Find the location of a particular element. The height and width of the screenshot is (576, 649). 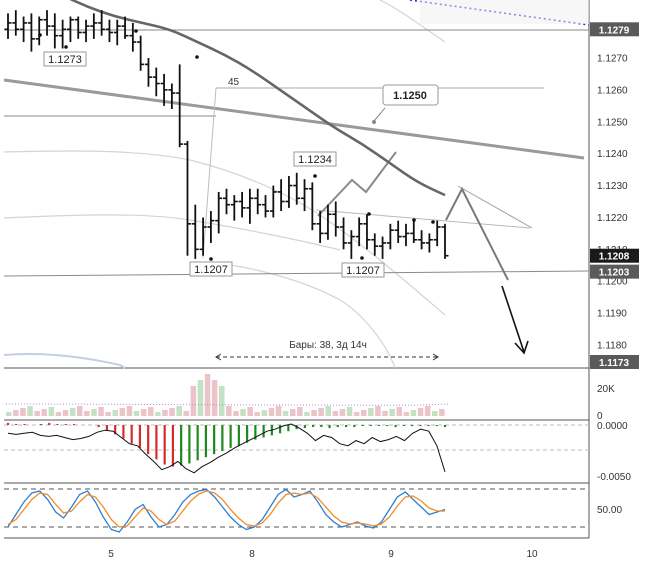

price-tag-label: 1.1208 is located at coordinates (614, 257).